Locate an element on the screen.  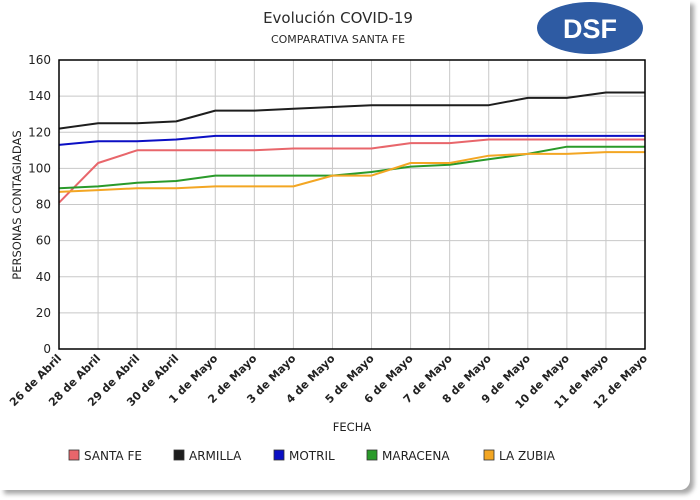
legend-item: SANTA FE is located at coordinates (105, 456).